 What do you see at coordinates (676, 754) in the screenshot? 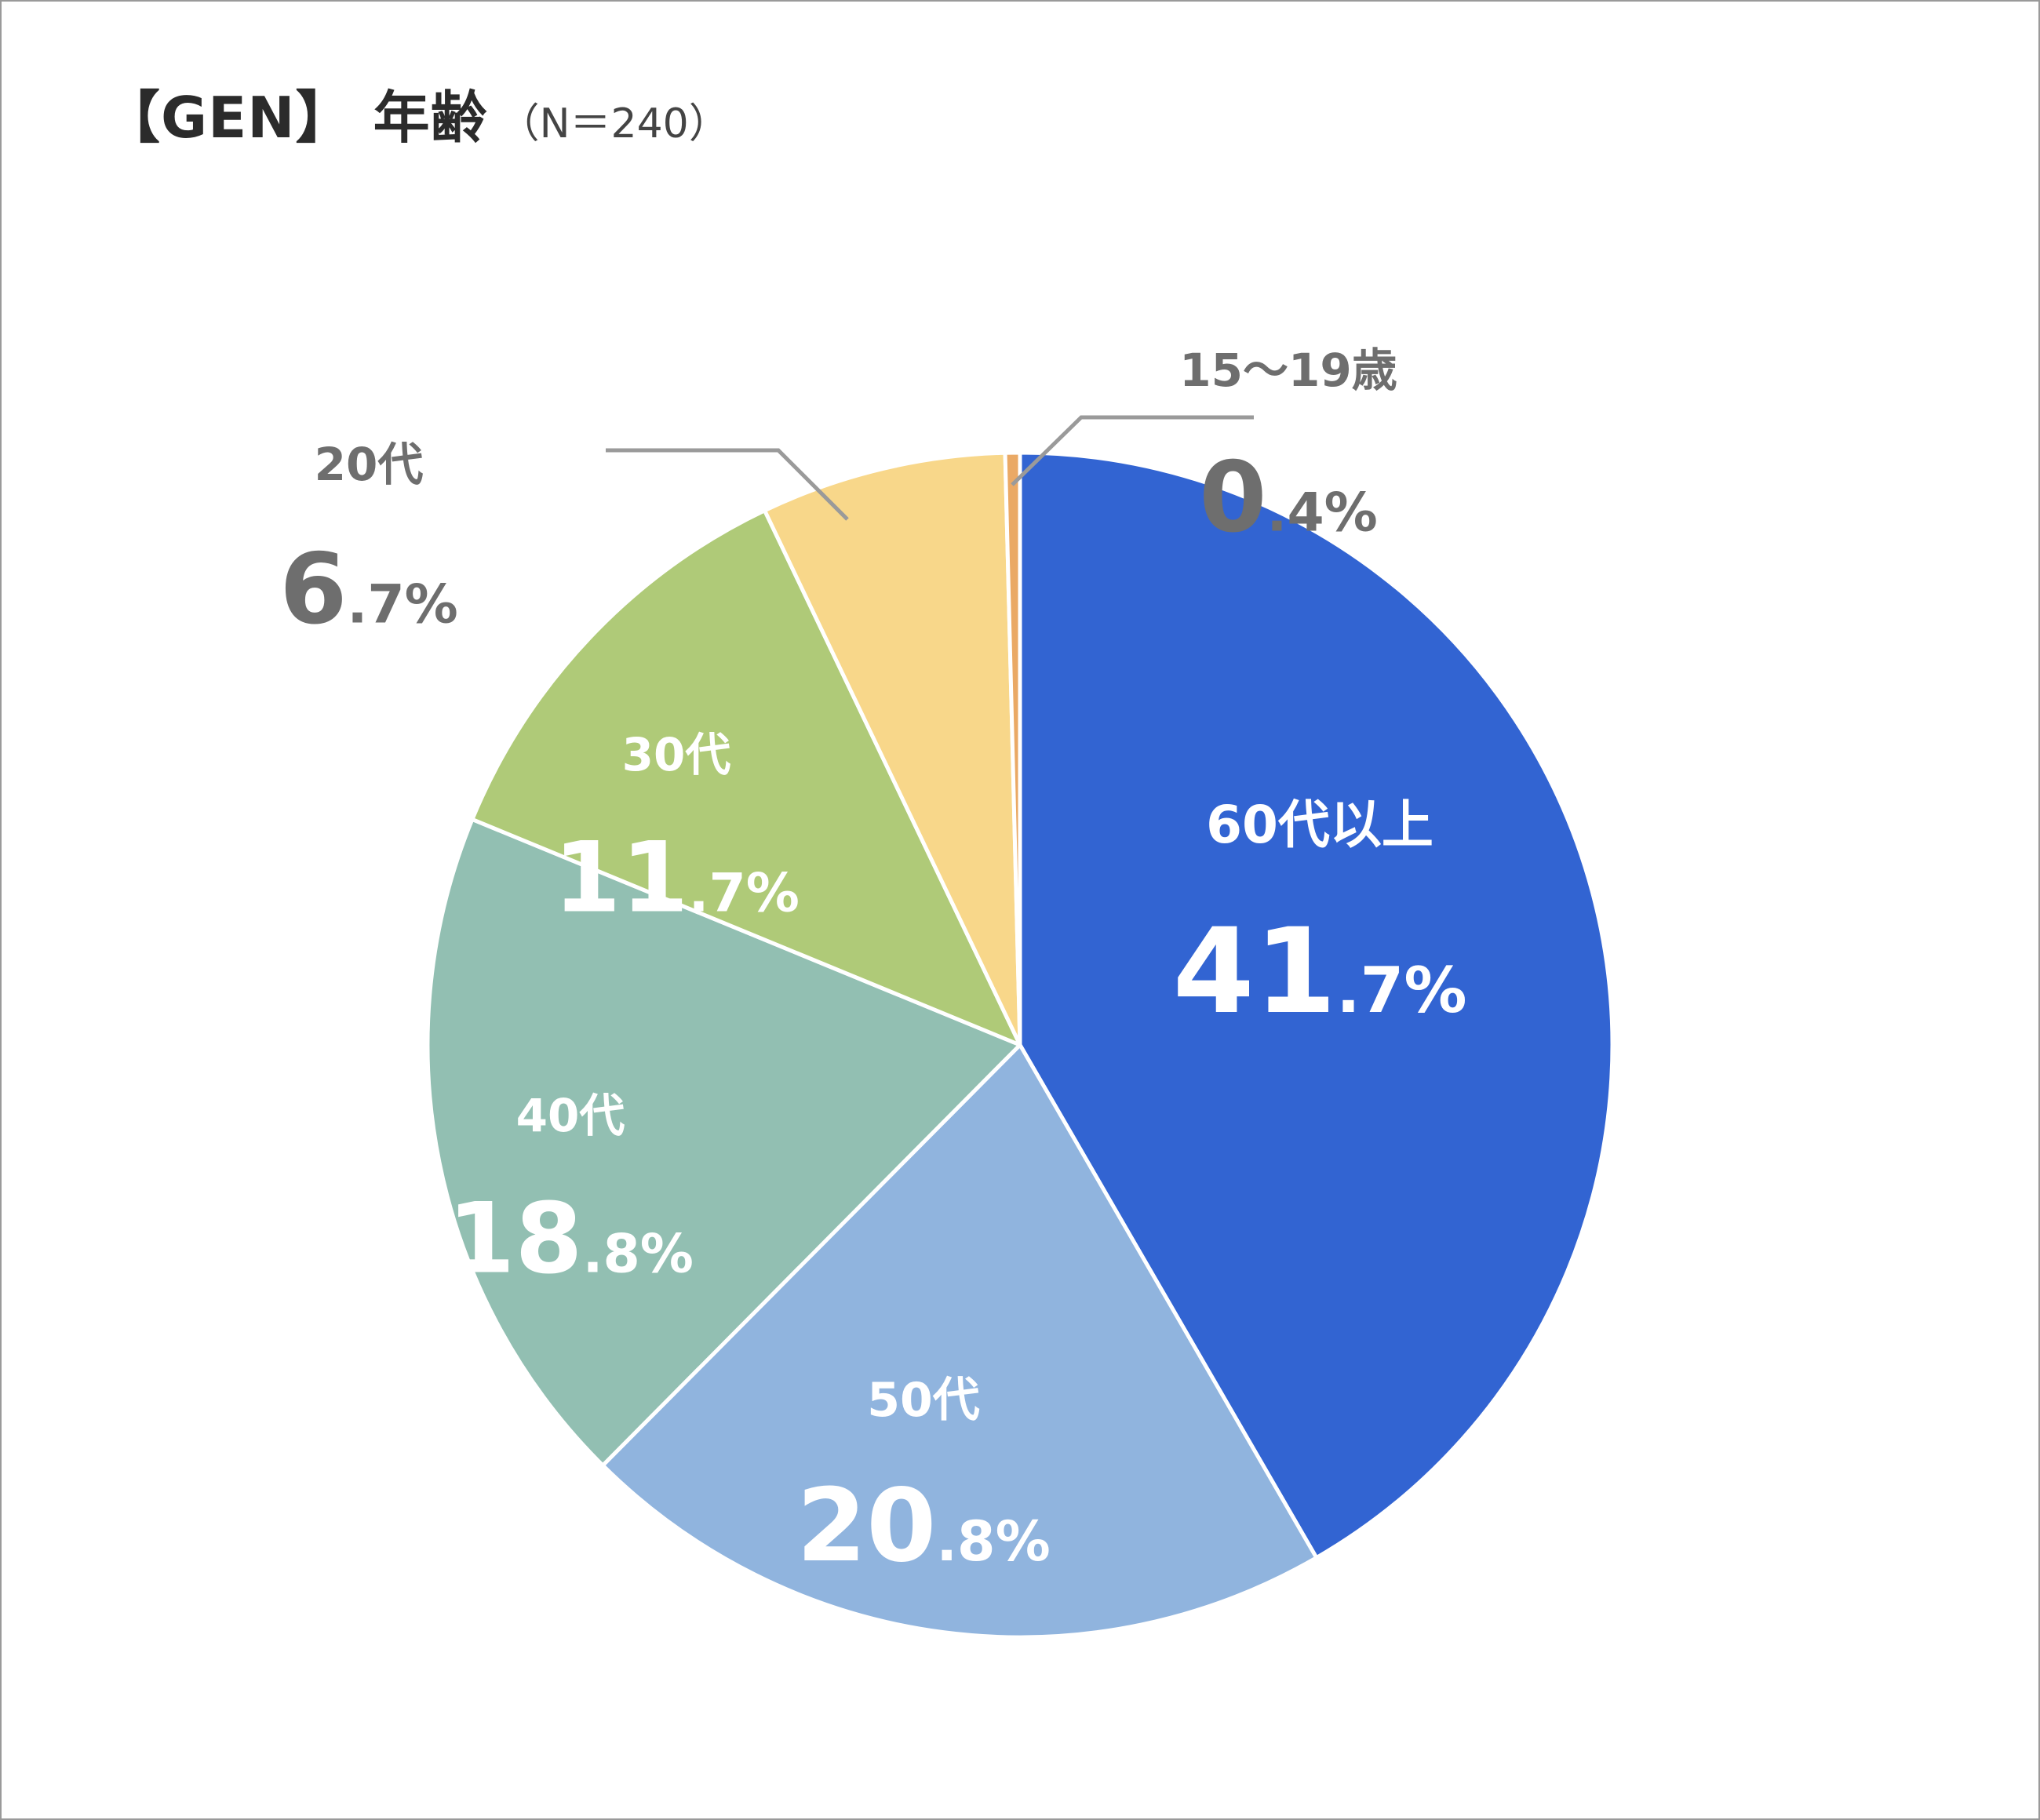
I see `slice-label-4: 30代` at bounding box center [676, 754].